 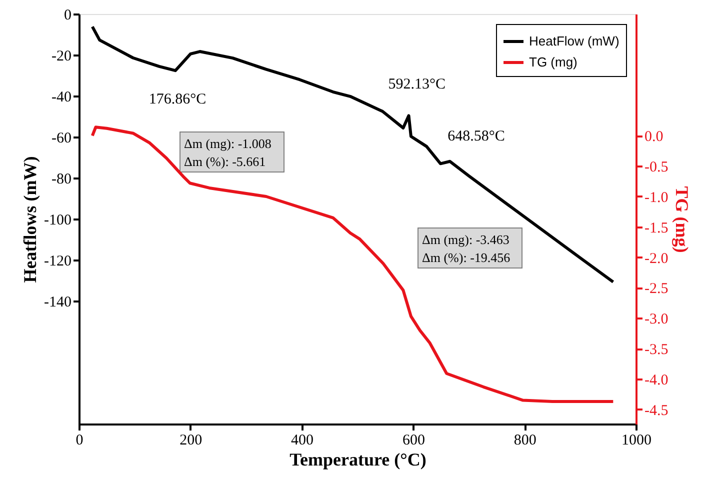 What do you see at coordinates (62, 138) in the screenshot?
I see `y-tick-label: -60` at bounding box center [62, 138].